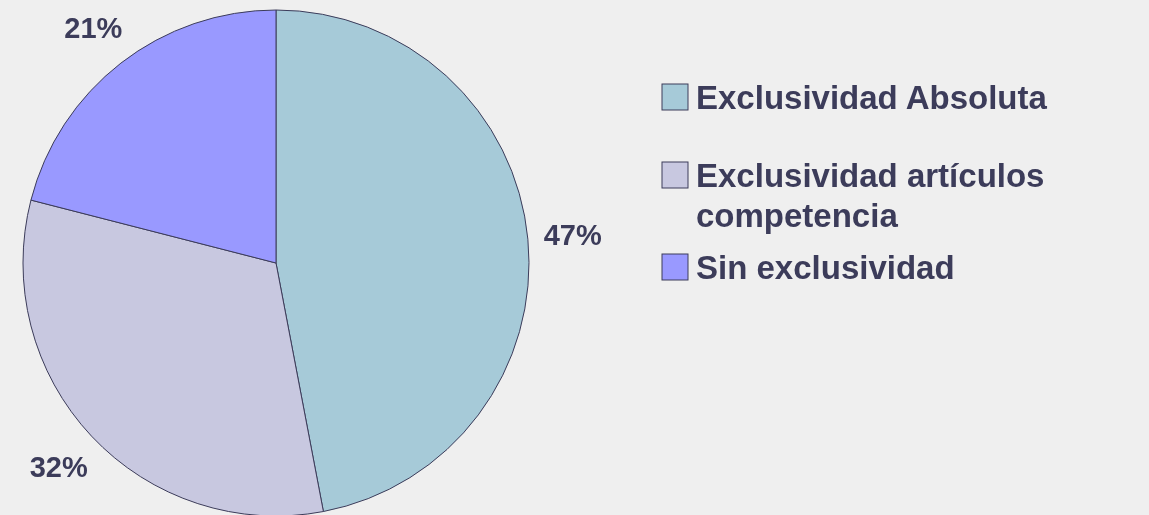  What do you see at coordinates (572, 234) in the screenshot?
I see `data-label: 47%` at bounding box center [572, 234].